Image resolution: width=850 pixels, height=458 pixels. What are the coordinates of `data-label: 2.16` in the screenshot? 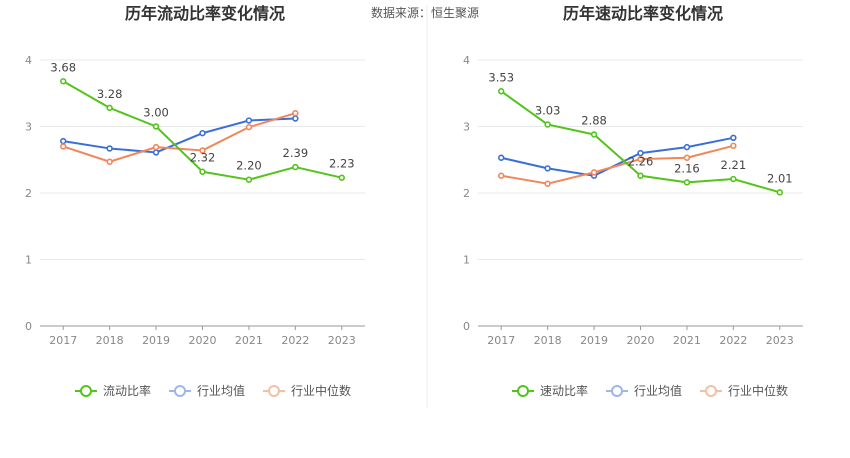 It's located at (687, 168).